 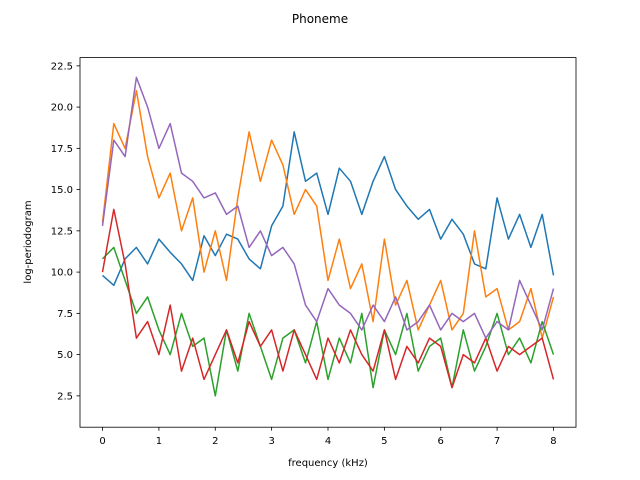 I want to click on x-tick-label: 8, so click(x=553, y=441).